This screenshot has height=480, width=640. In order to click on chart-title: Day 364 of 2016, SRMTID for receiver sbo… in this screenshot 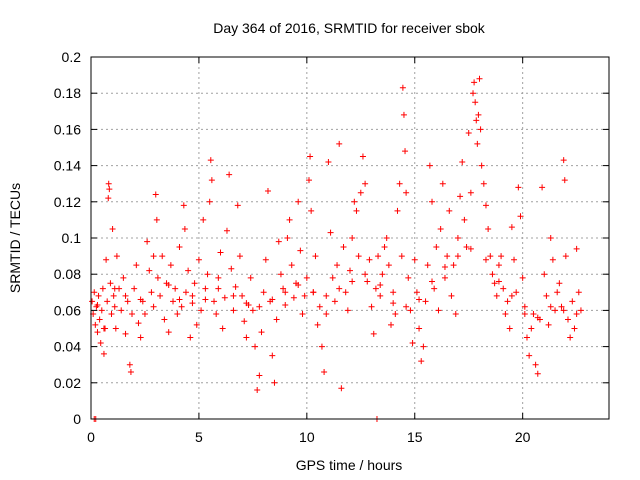, I will do `click(349, 28)`.